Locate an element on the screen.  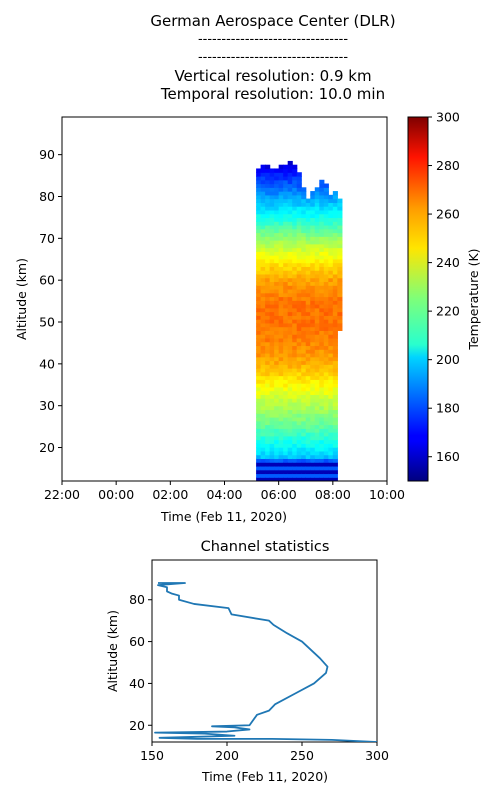
heatmap-y-tick-label: 30 is located at coordinates (47, 405).